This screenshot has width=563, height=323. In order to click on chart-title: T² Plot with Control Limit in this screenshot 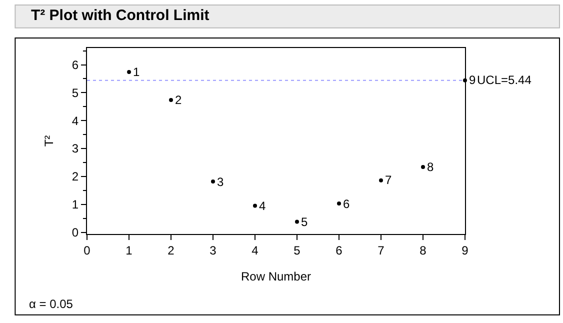, I will do `click(120, 15)`.